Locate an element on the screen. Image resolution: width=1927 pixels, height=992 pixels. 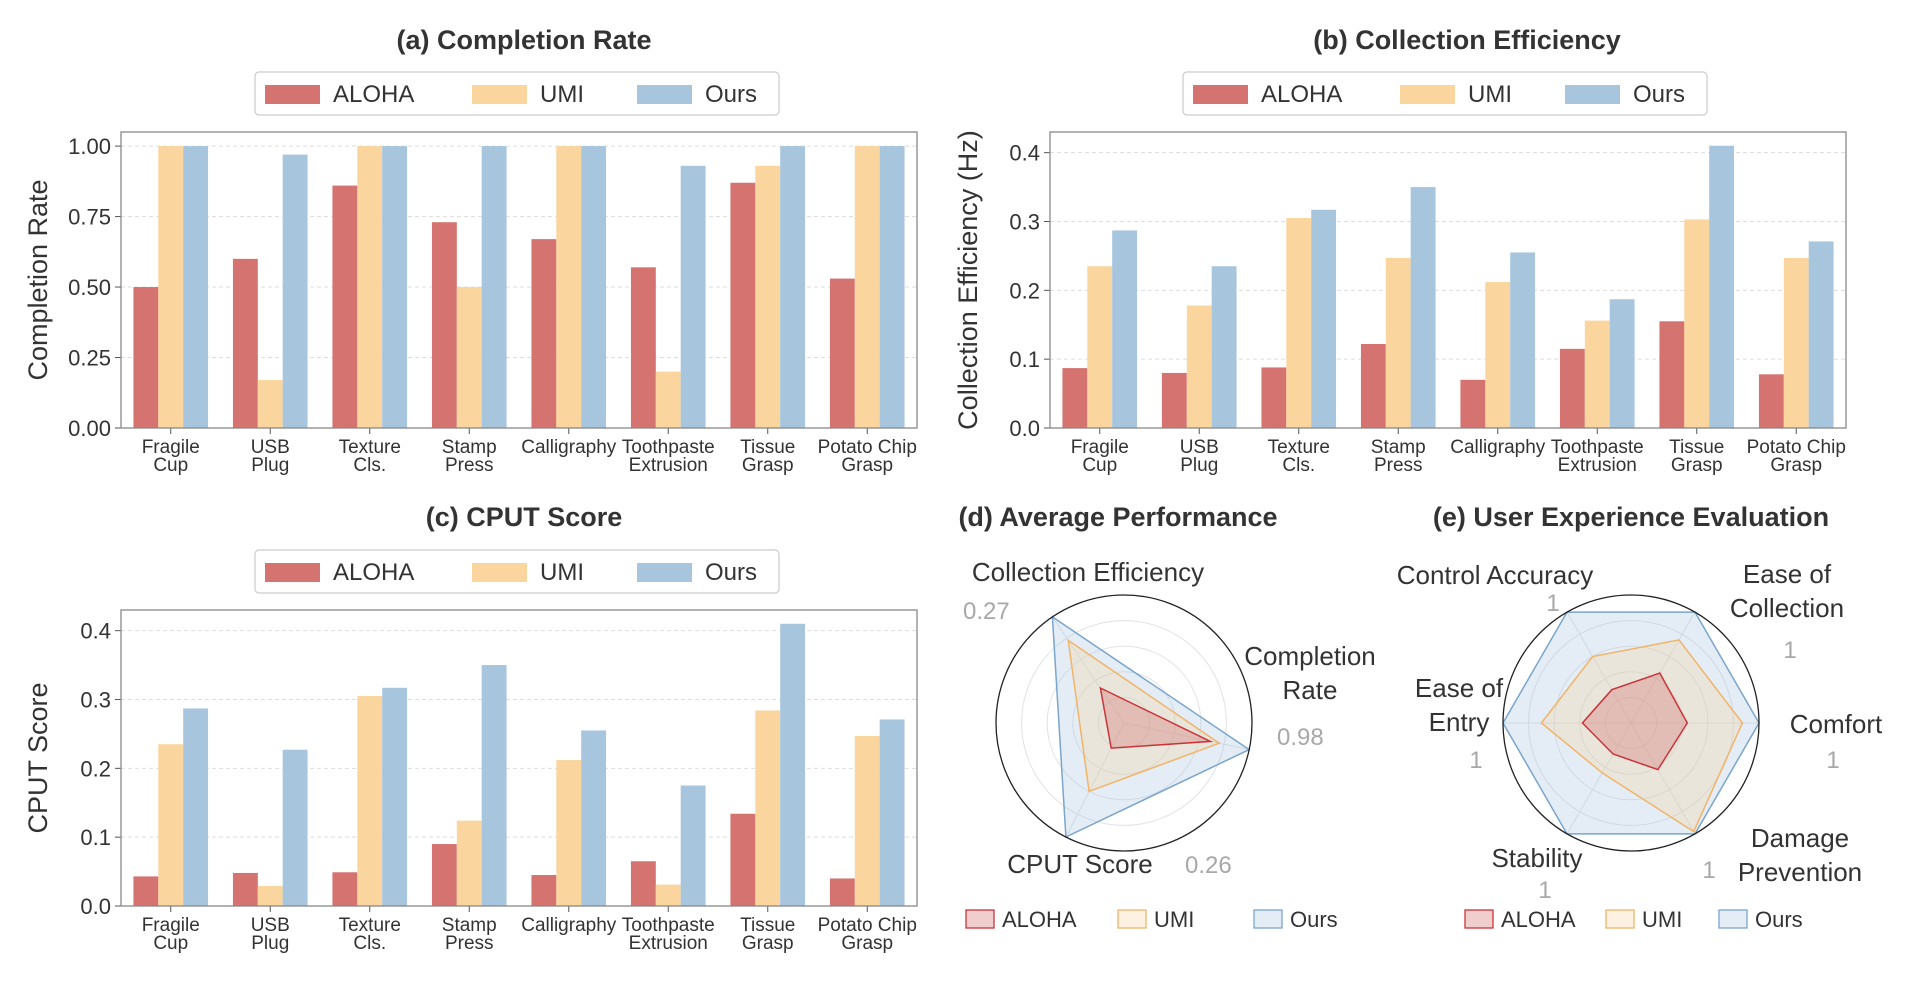
radar-axis-label: Entry is located at coordinates (1459, 722).